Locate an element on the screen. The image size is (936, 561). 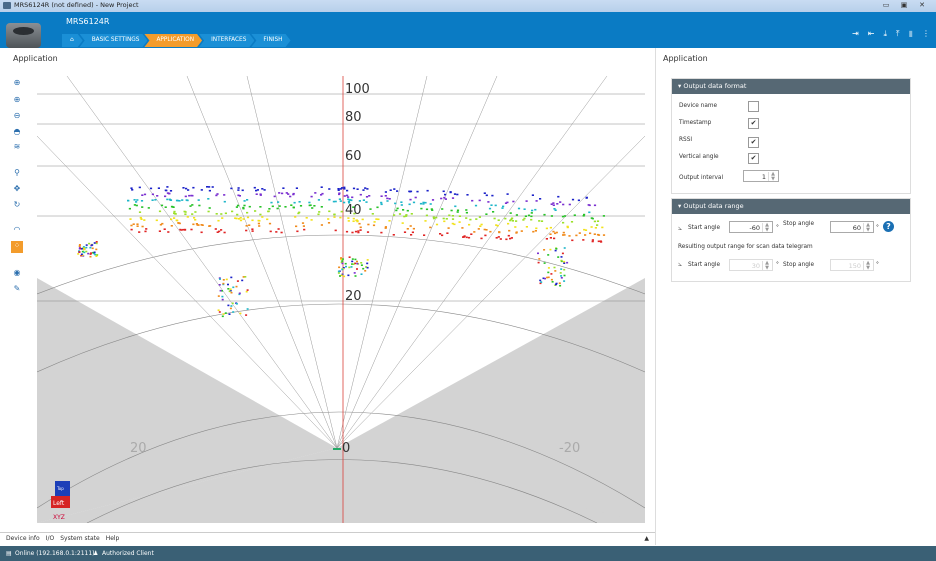
wrench-icon: ✎ is located at coordinates (17, 288).